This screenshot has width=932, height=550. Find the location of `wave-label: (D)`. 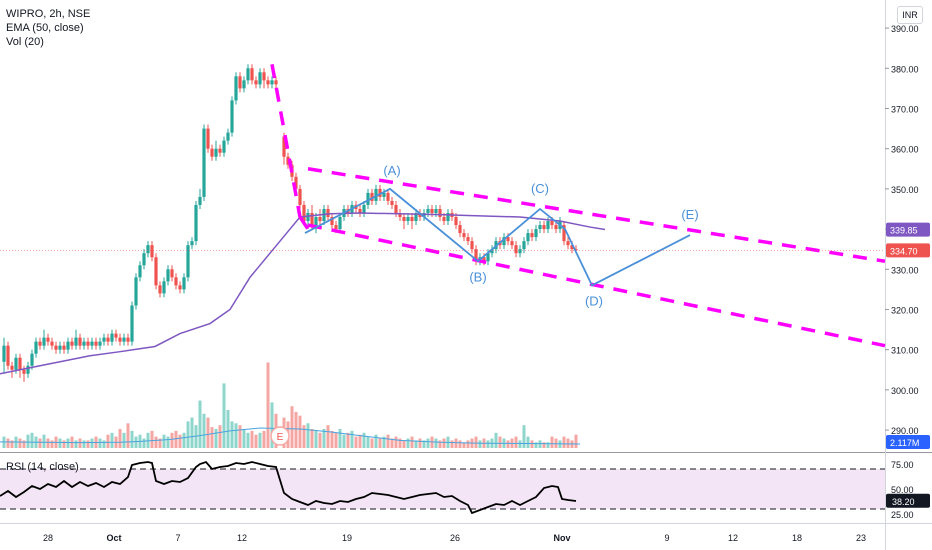

wave-label: (D) is located at coordinates (594, 300).